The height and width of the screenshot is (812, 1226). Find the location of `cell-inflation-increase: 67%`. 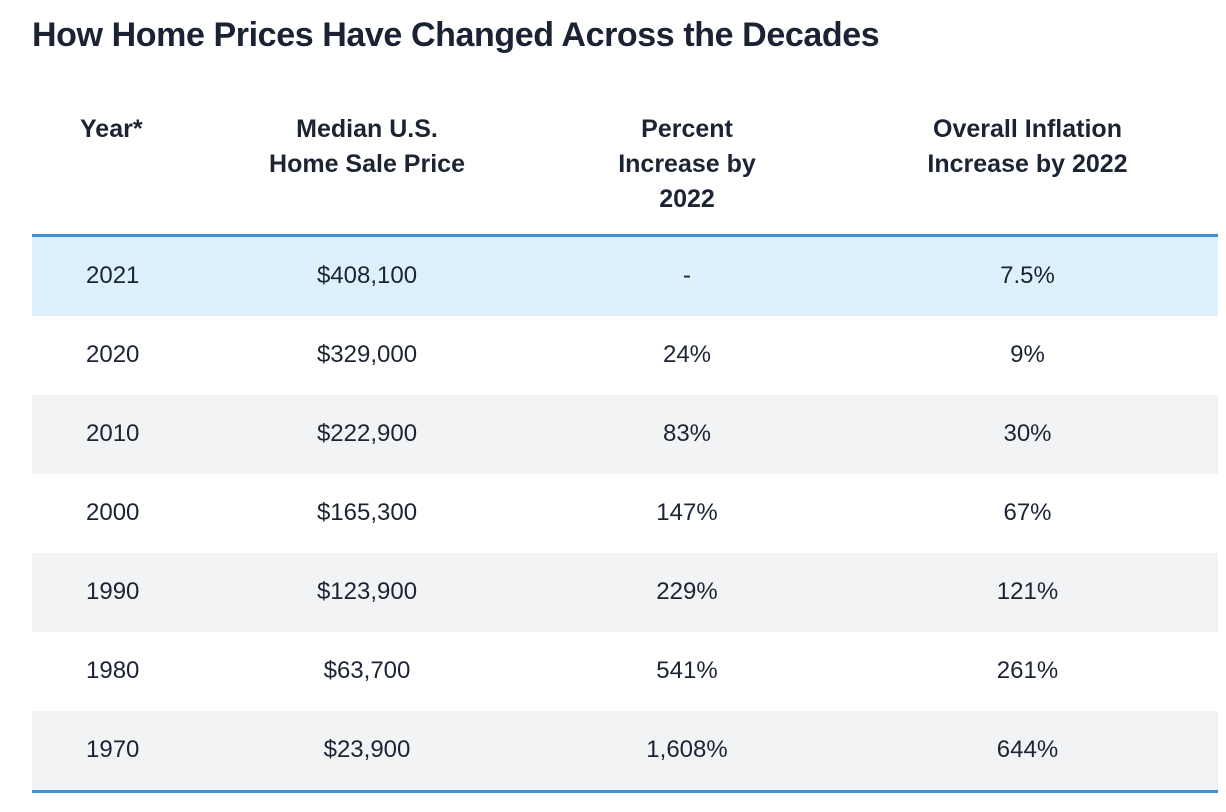

cell-inflation-increase: 67% is located at coordinates (1027, 512).